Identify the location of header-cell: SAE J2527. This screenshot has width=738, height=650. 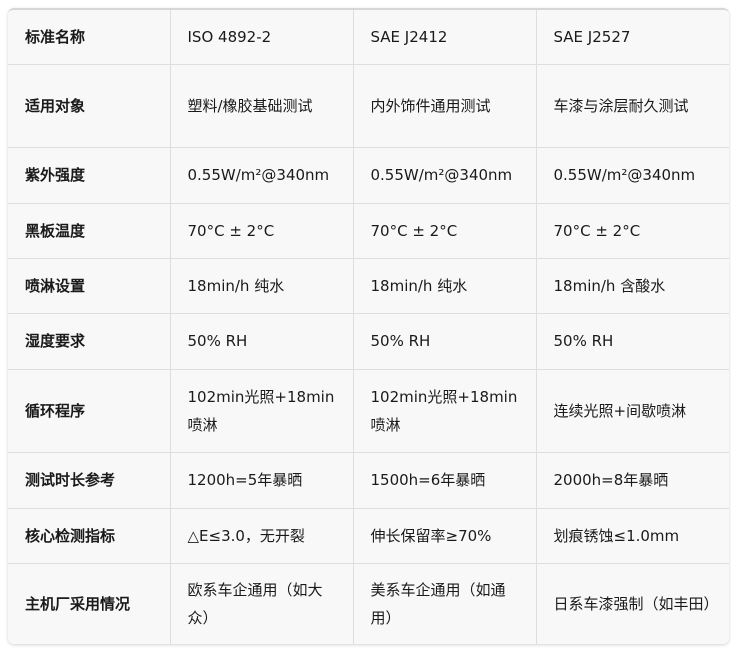
(632, 37).